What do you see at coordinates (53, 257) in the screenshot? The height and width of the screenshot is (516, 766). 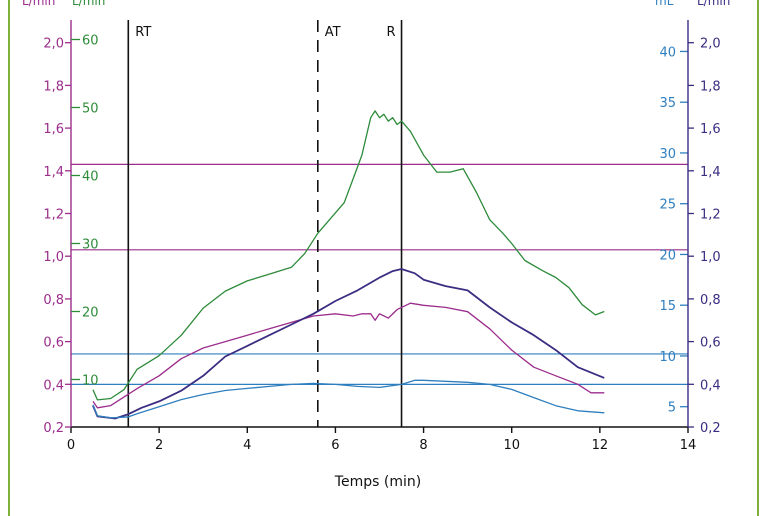 I see `y-tick-label-left-outer: 1,0` at bounding box center [53, 257].